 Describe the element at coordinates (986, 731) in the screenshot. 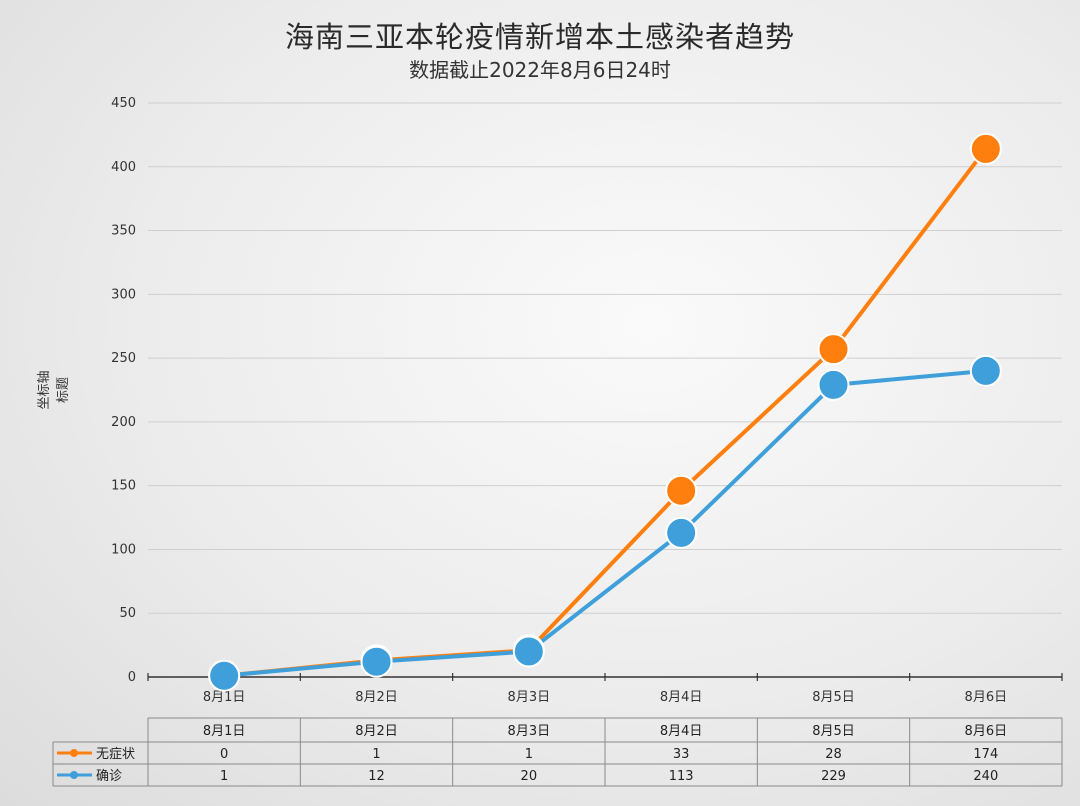

I see `table-header-cell: 8月6日` at that location.